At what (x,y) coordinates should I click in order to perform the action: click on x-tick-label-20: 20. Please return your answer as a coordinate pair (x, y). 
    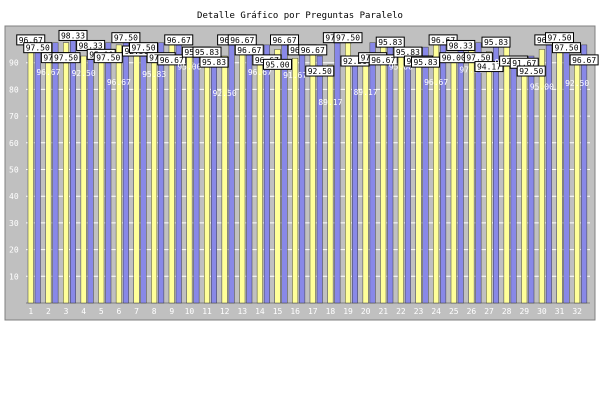
    Looking at the image, I should click on (366, 311).